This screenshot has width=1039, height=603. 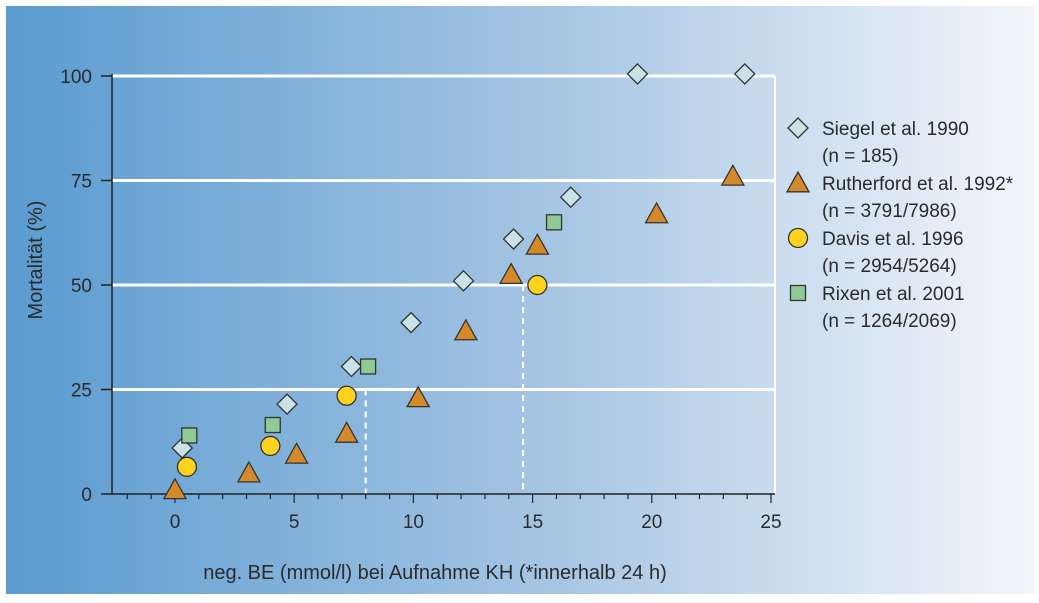 What do you see at coordinates (532, 522) in the screenshot?
I see `x-tick-label: 15` at bounding box center [532, 522].